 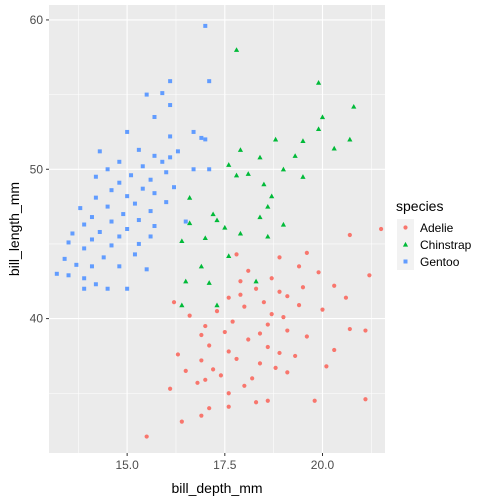 I want to click on y-tick-label: 60, so click(x=37, y=20).